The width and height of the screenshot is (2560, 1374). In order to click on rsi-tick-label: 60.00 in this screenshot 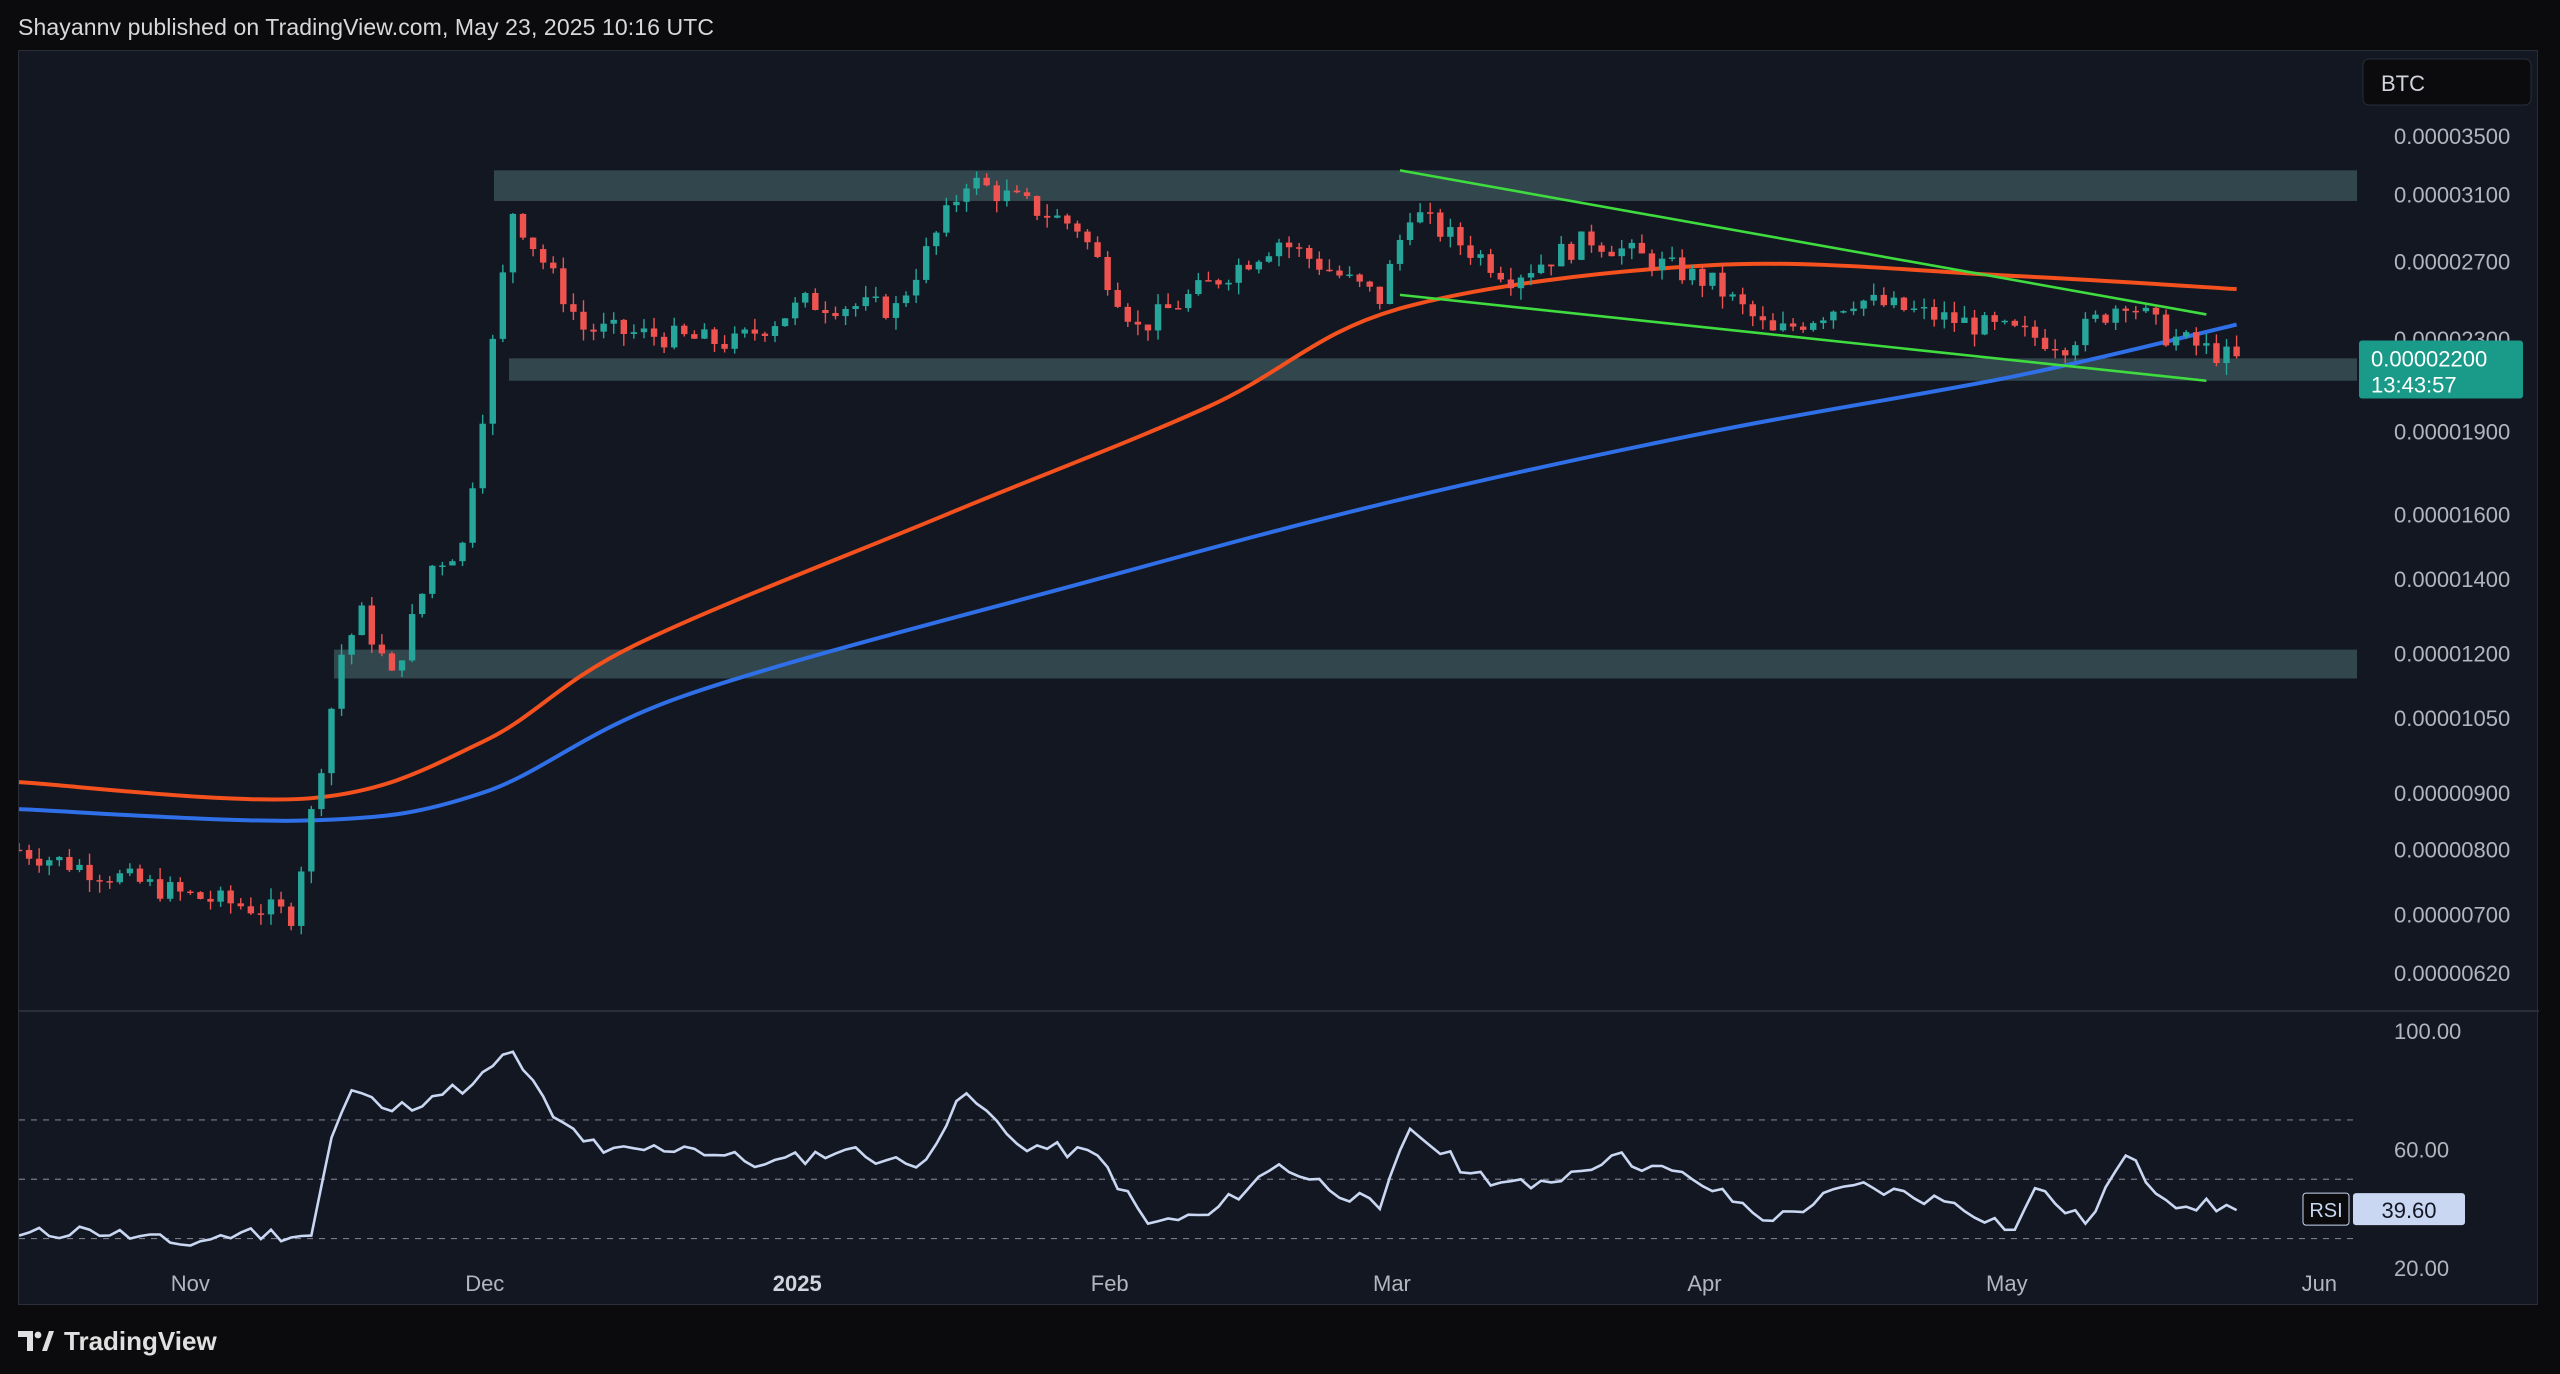, I will do `click(2421, 1150)`.